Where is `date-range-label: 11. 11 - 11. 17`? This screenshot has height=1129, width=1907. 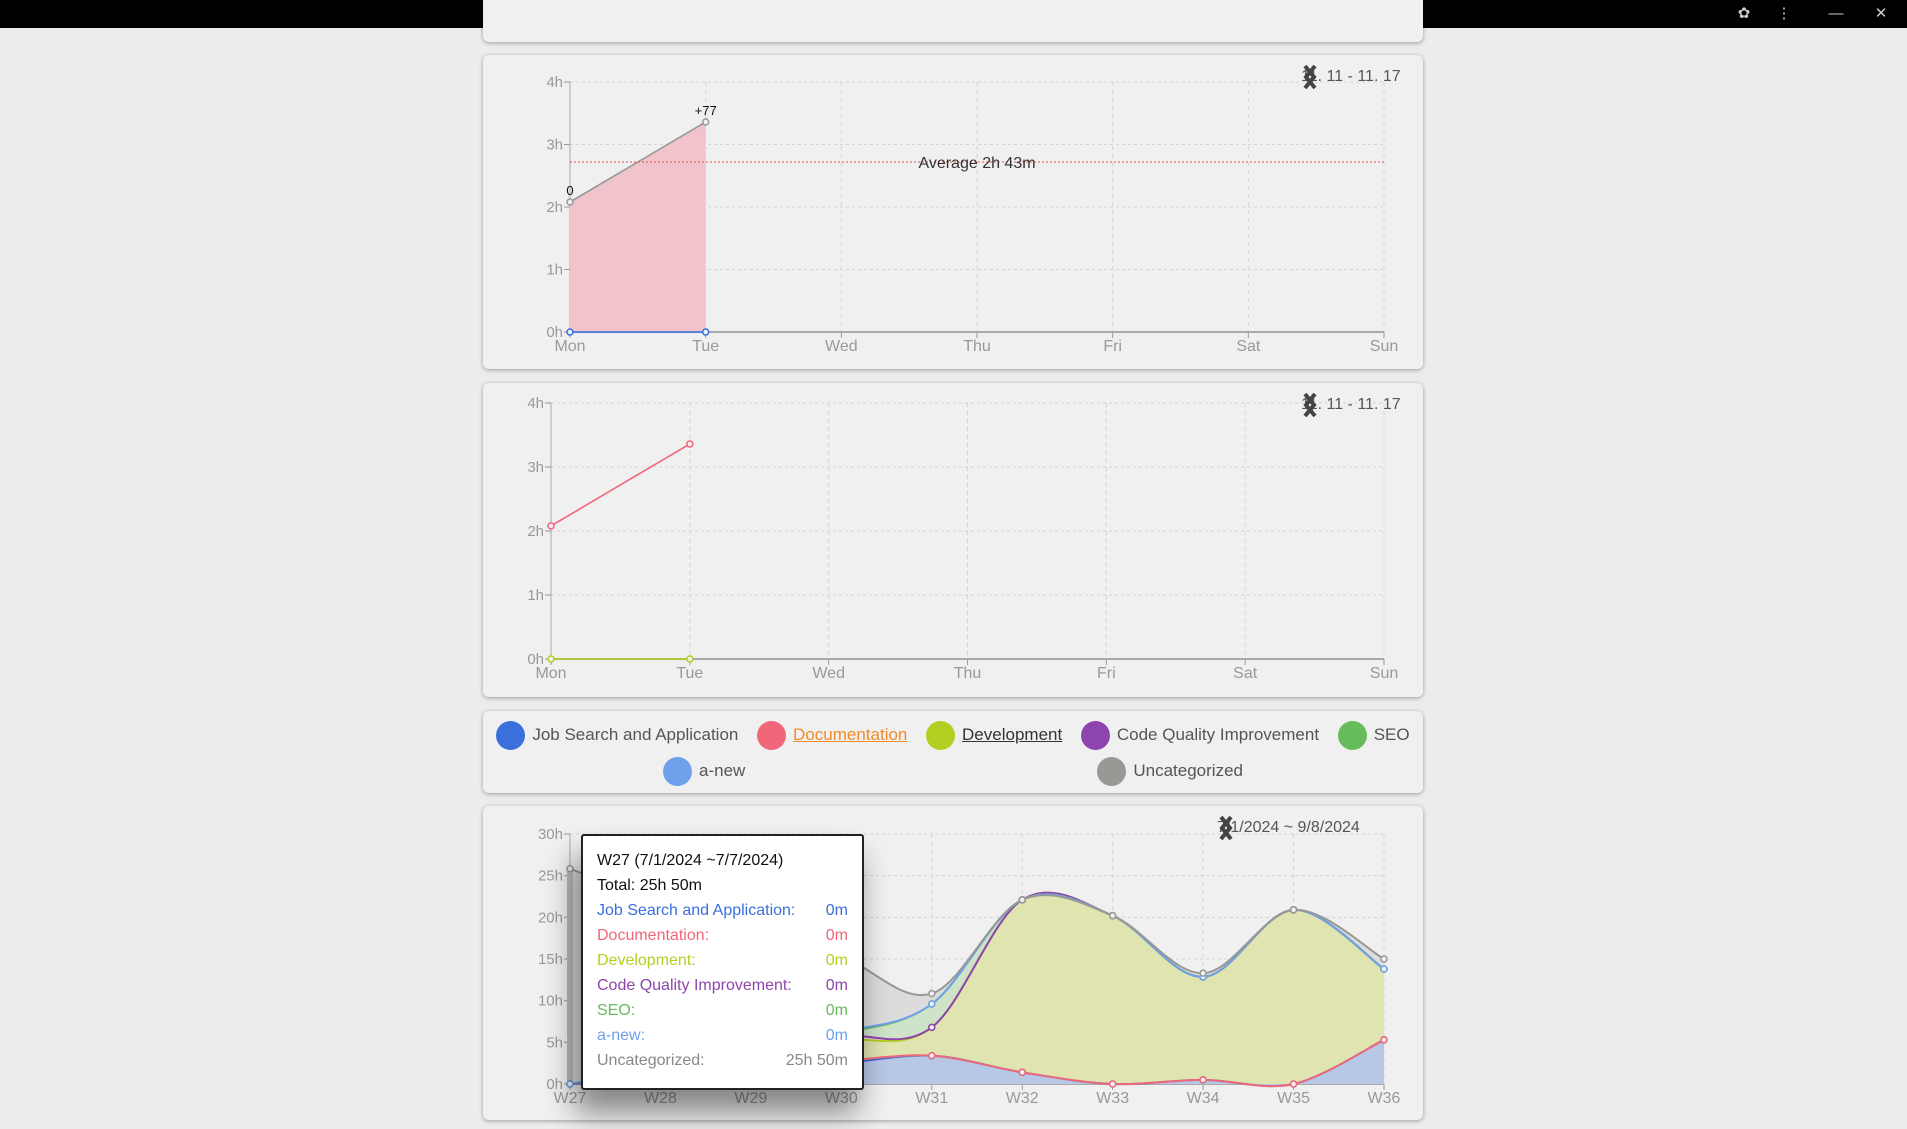 date-range-label: 11. 11 - 11. 17 is located at coordinates (1351, 404).